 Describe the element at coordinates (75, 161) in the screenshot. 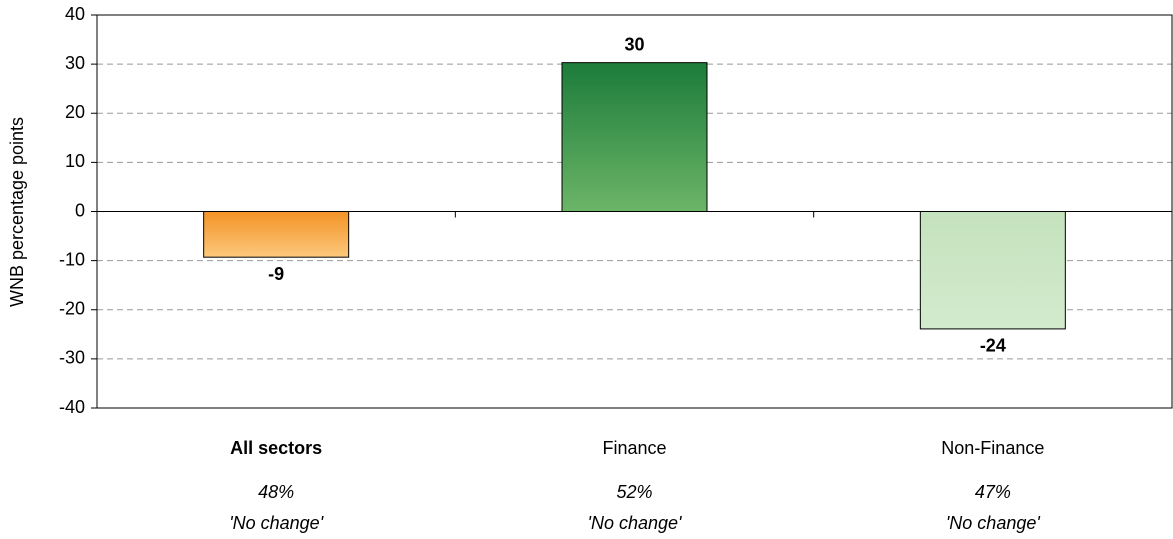

I see `y-tick-label: 10` at that location.